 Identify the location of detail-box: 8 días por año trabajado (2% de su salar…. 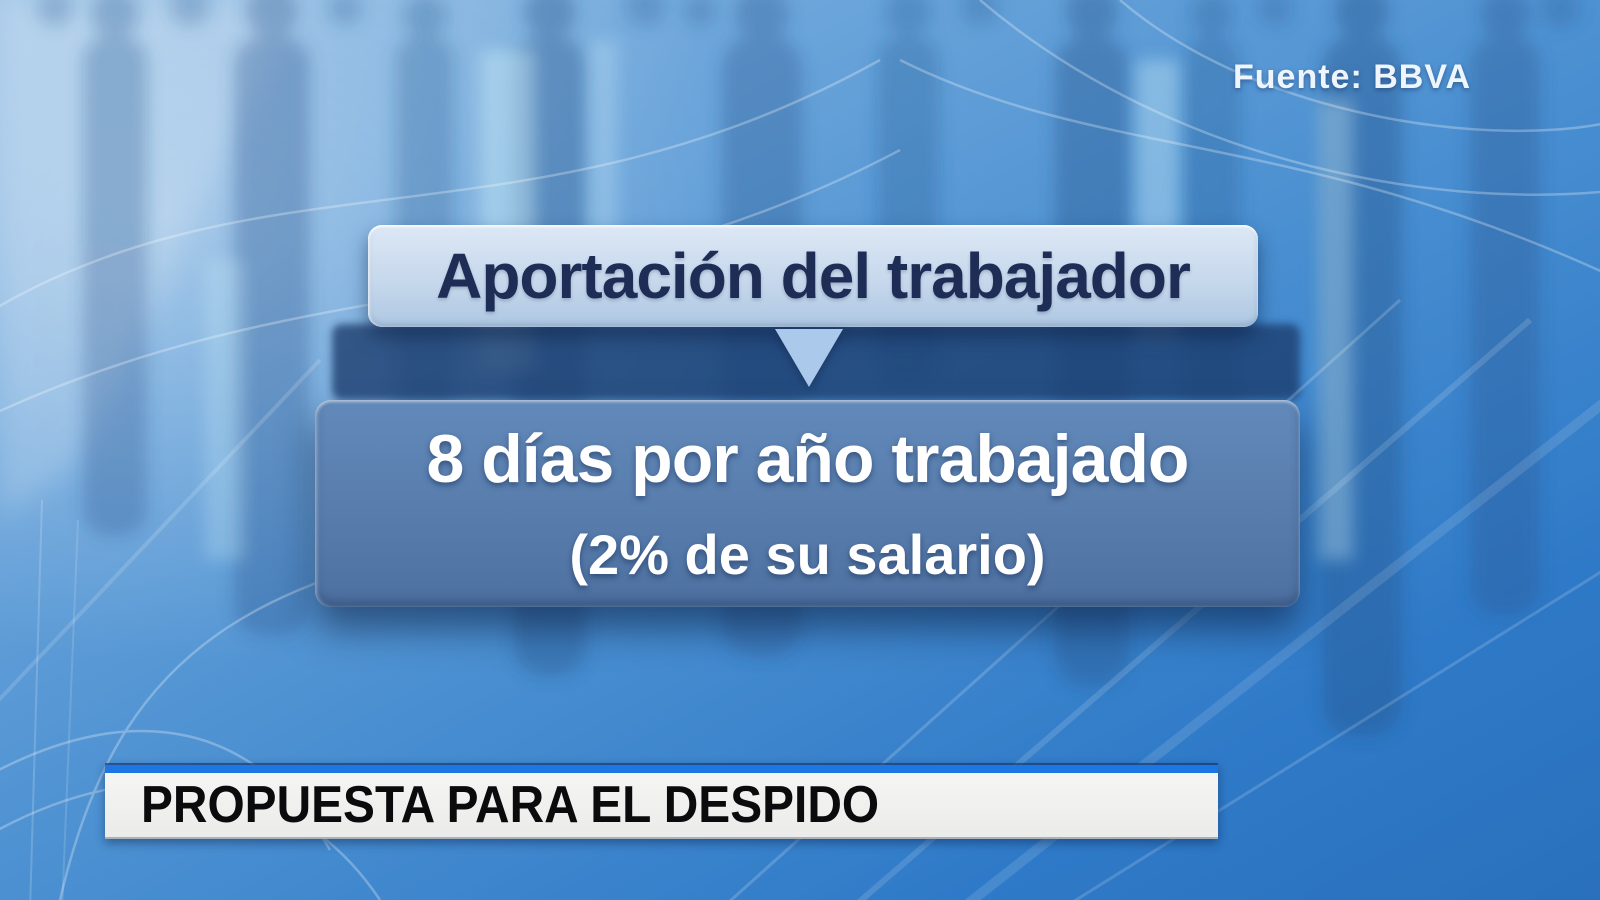
(807, 503).